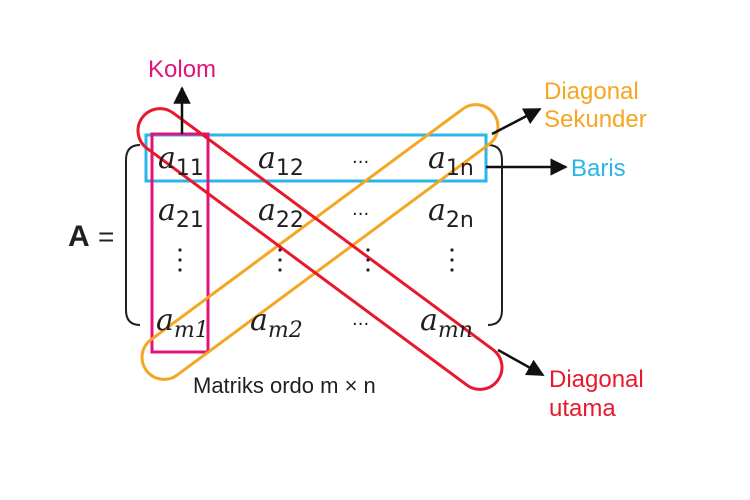 This screenshot has height=500, width=750. Describe the element at coordinates (316, 260) in the screenshot. I see `vertical-dots` at that location.